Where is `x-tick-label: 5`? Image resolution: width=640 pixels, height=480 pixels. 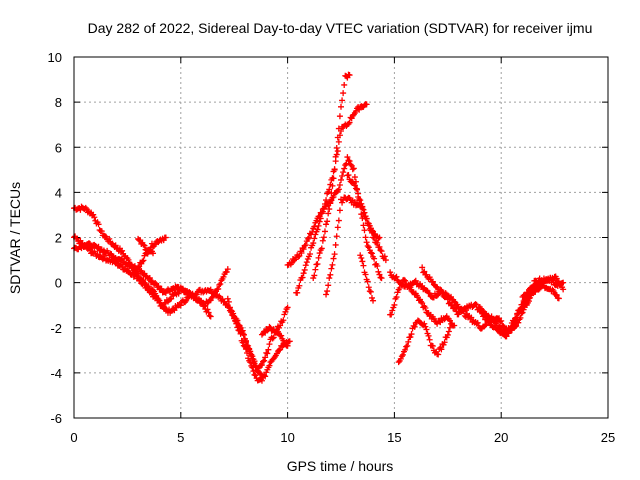
x-tick-label: 5 is located at coordinates (180, 437).